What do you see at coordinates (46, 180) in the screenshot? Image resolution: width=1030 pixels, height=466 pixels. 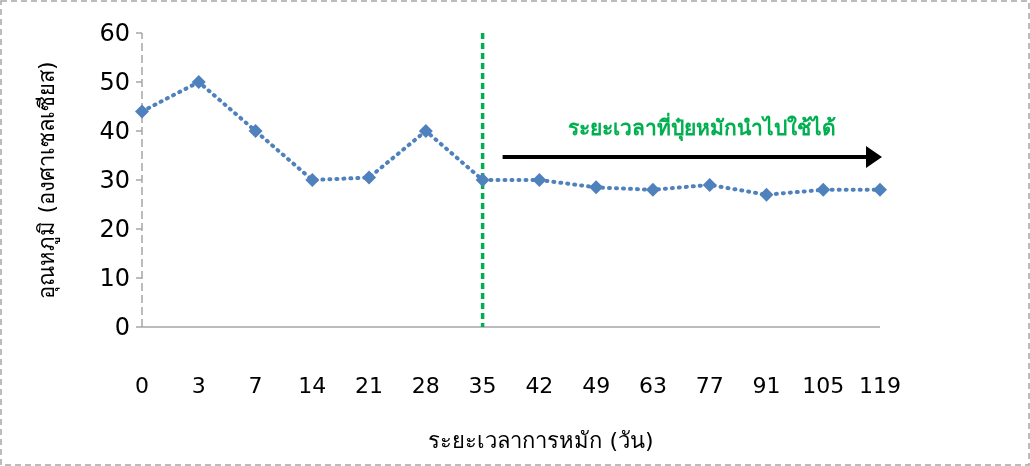 I see `y-axis-title: อุณหภูมิ (องศาเซลเซียส)` at bounding box center [46, 180].